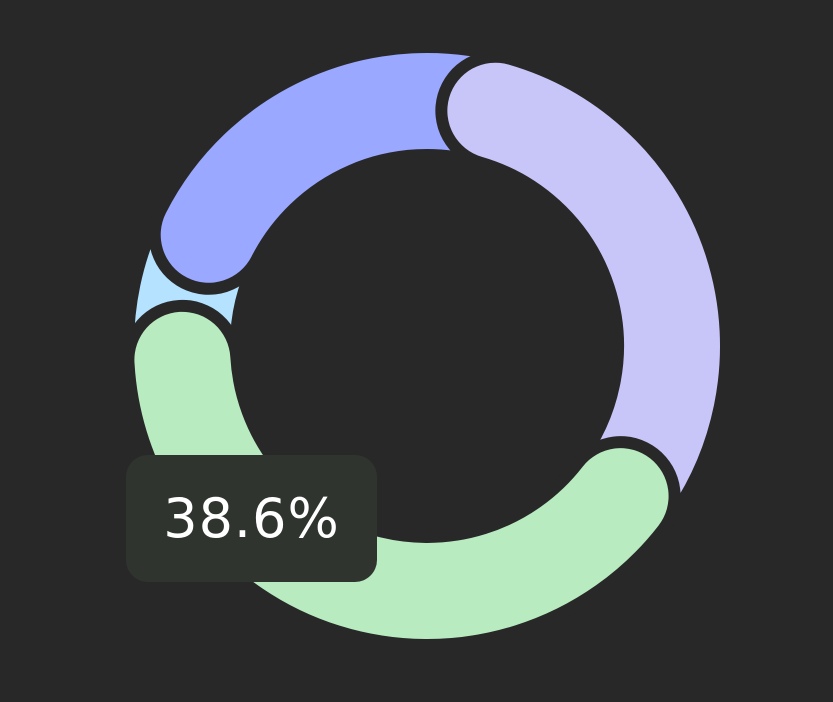  I want to click on tooltip-value: 38.6%, so click(251, 518).